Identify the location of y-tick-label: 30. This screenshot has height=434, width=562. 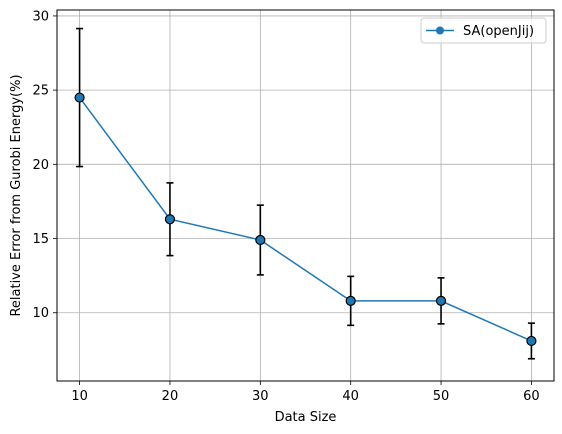
(40, 16).